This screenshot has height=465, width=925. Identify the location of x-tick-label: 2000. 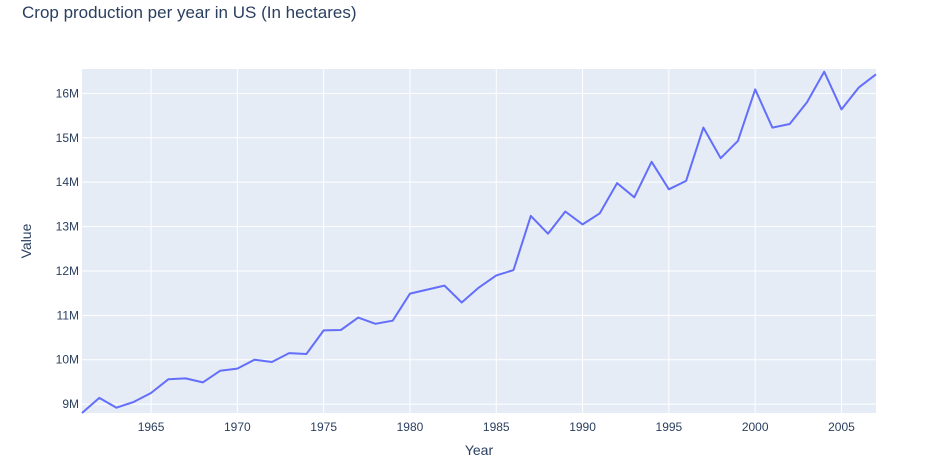
(755, 427).